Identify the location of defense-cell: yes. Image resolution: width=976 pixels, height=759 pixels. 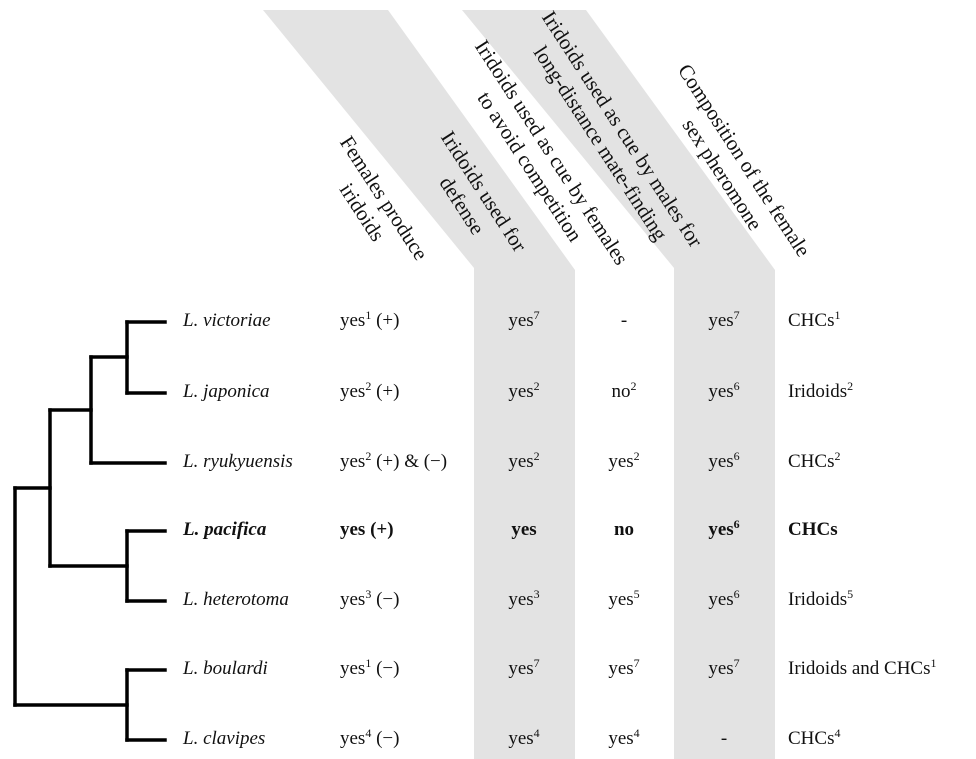
(524, 530).